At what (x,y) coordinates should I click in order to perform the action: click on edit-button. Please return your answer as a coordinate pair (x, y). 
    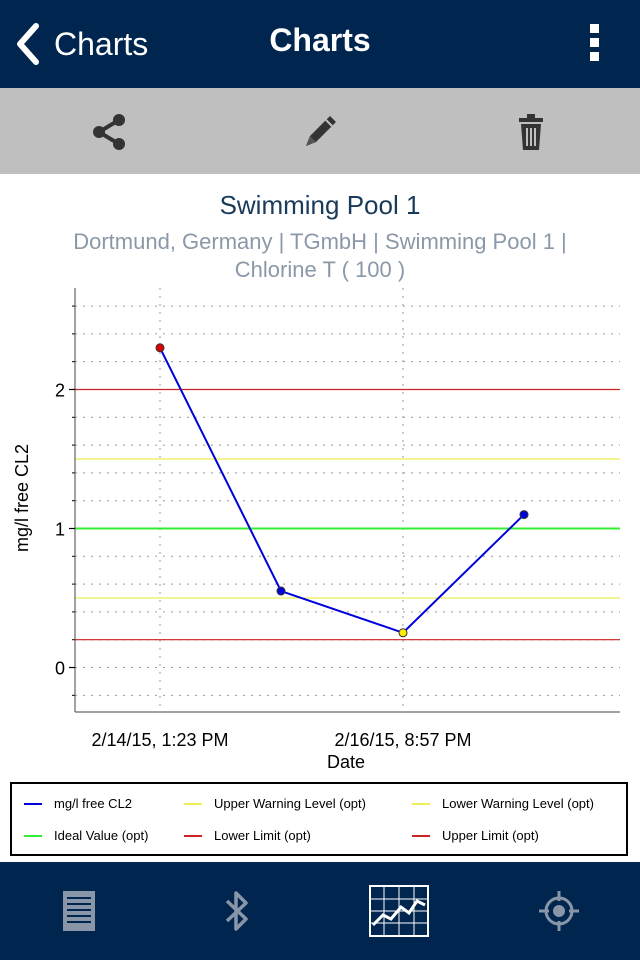
    Looking at the image, I should click on (320, 132).